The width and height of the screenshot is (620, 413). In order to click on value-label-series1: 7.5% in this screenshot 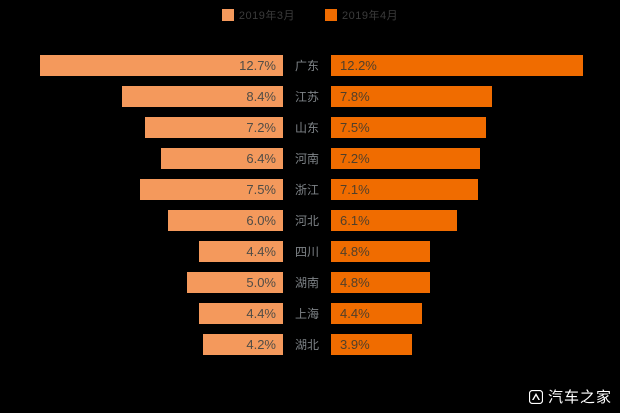, I will do `click(261, 189)`.